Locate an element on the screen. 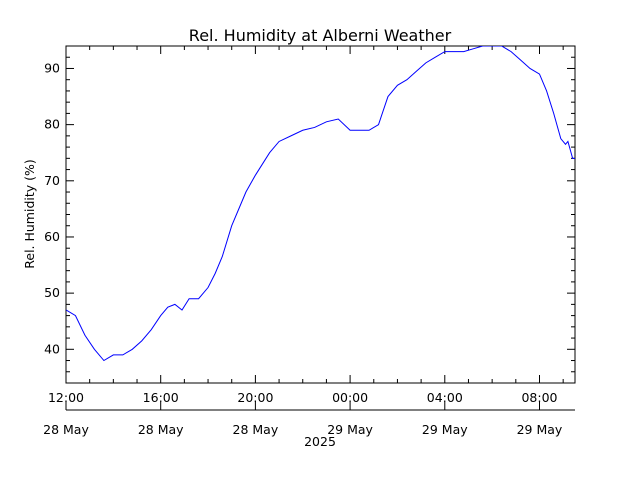 This screenshot has width=640, height=480. x-tick-time-label: 20:00 is located at coordinates (255, 397).